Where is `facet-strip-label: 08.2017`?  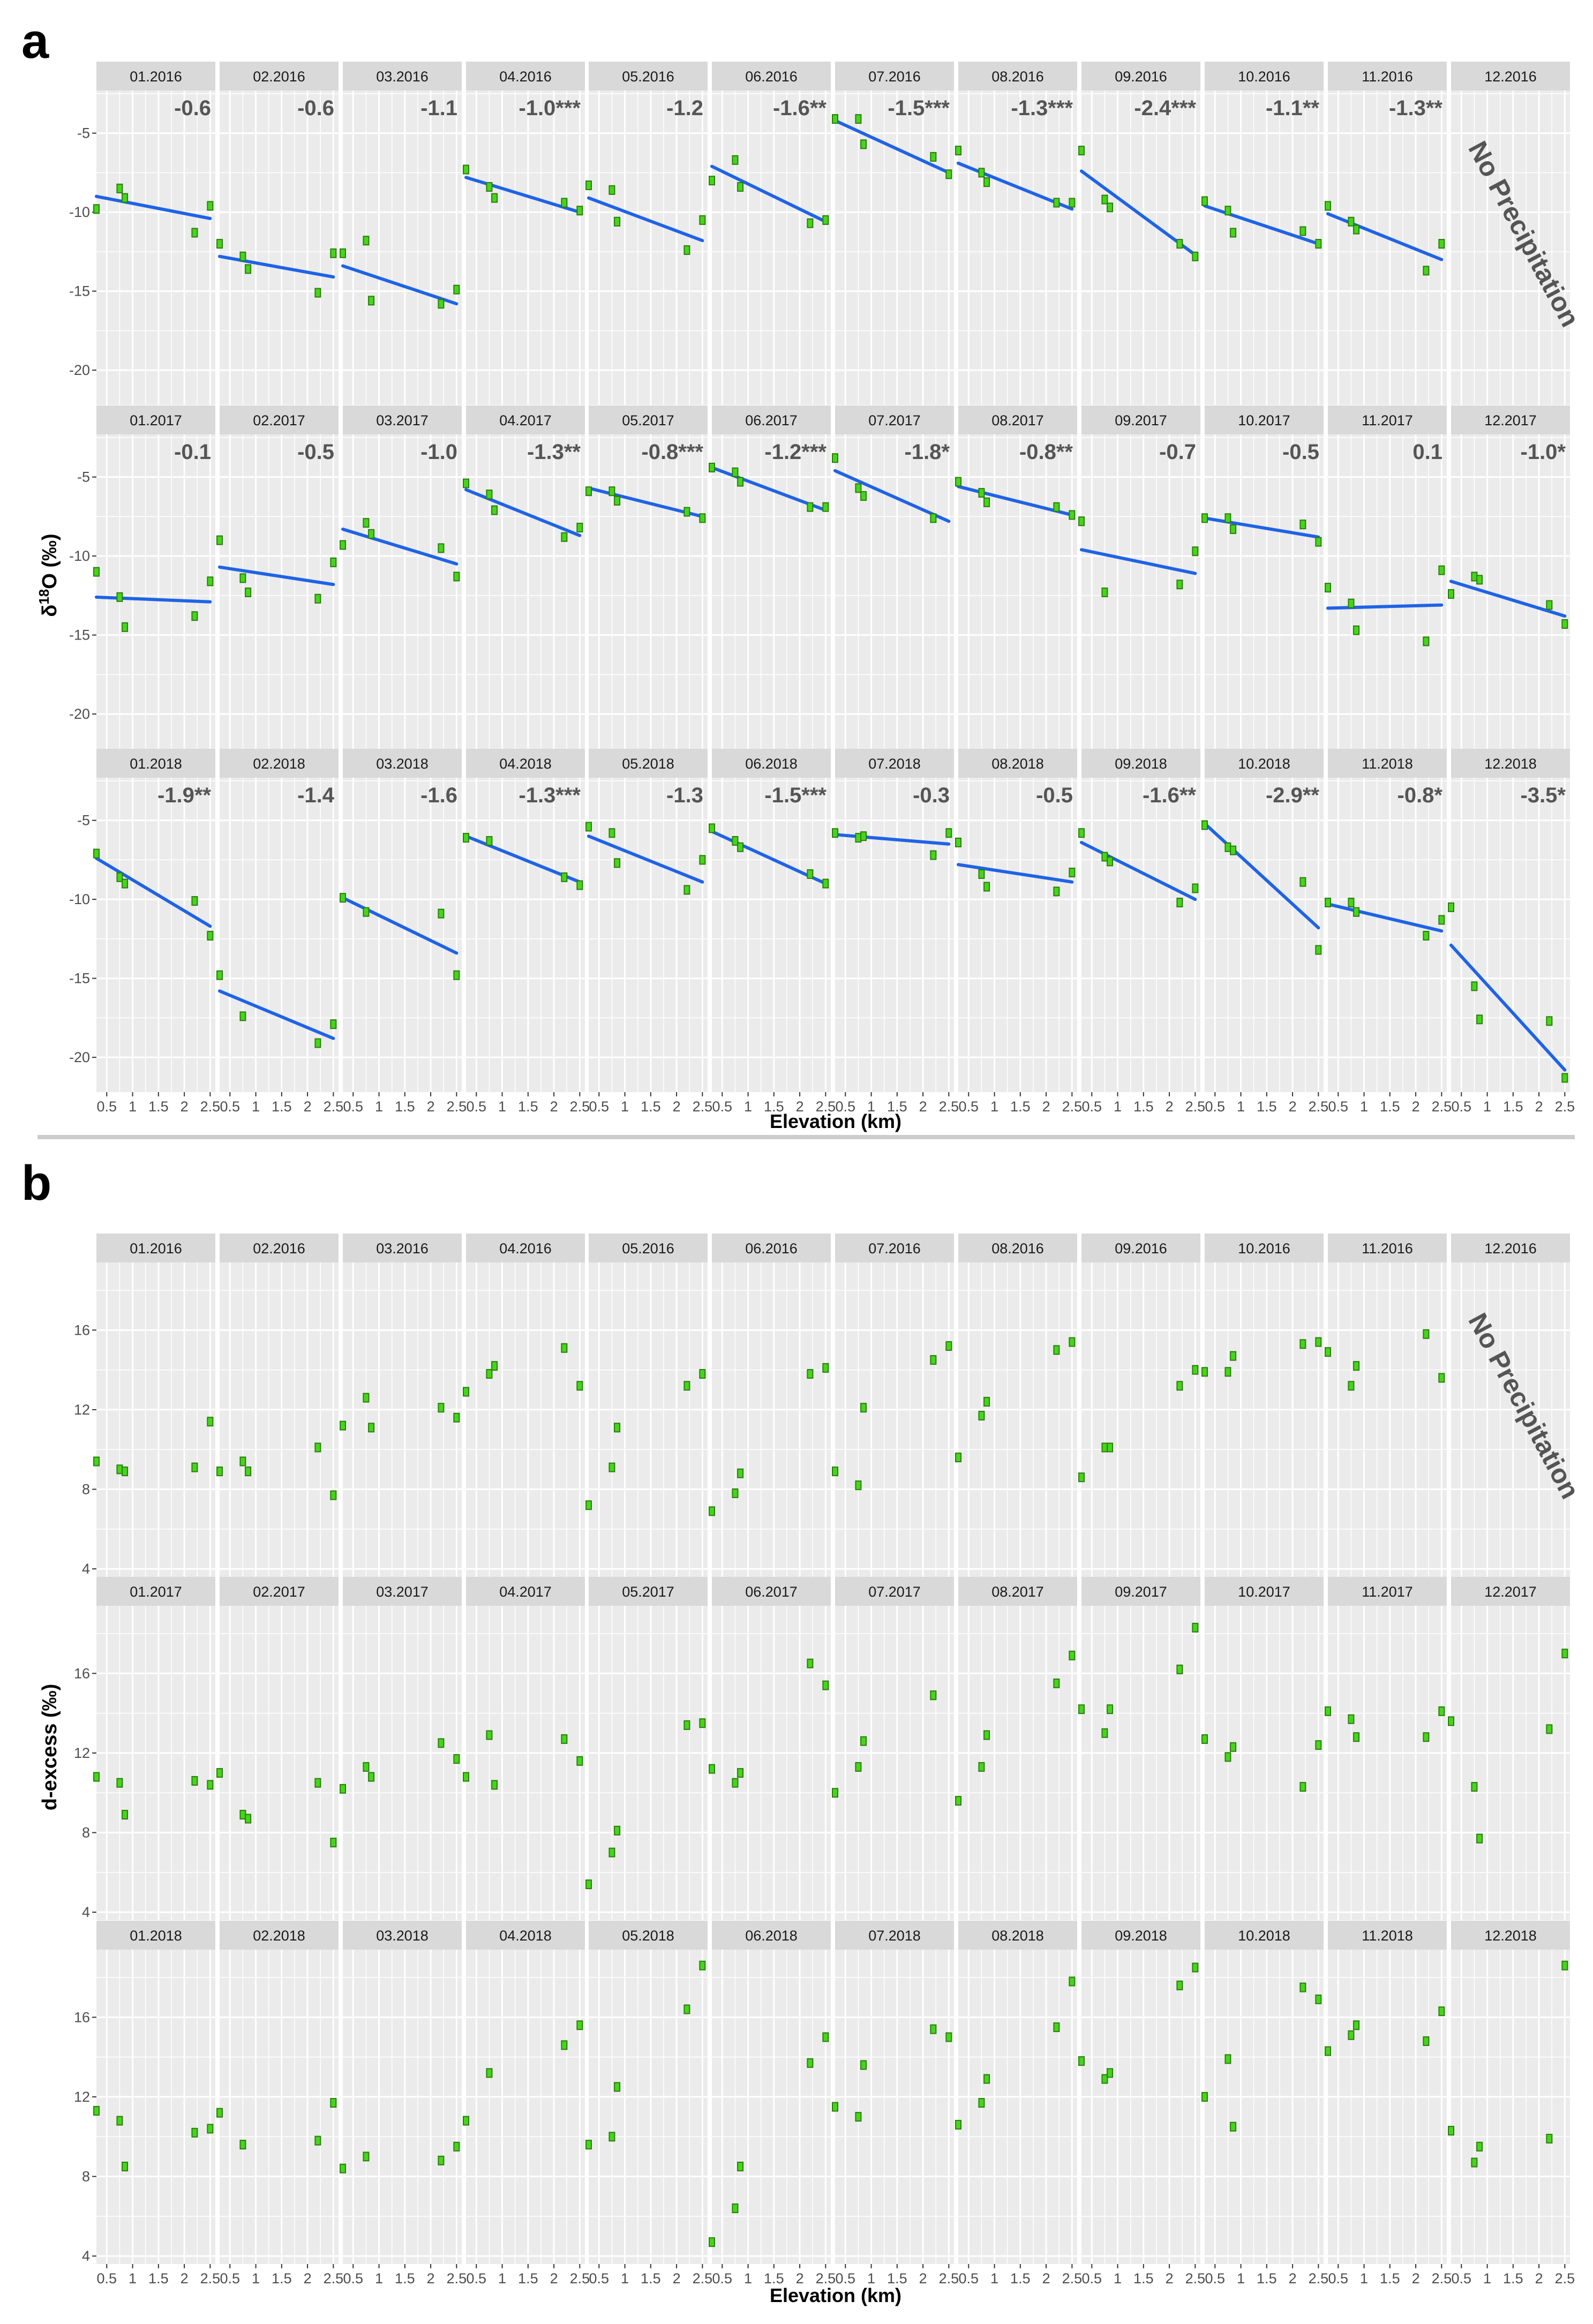
facet-strip-label: 08.2017 is located at coordinates (1017, 420).